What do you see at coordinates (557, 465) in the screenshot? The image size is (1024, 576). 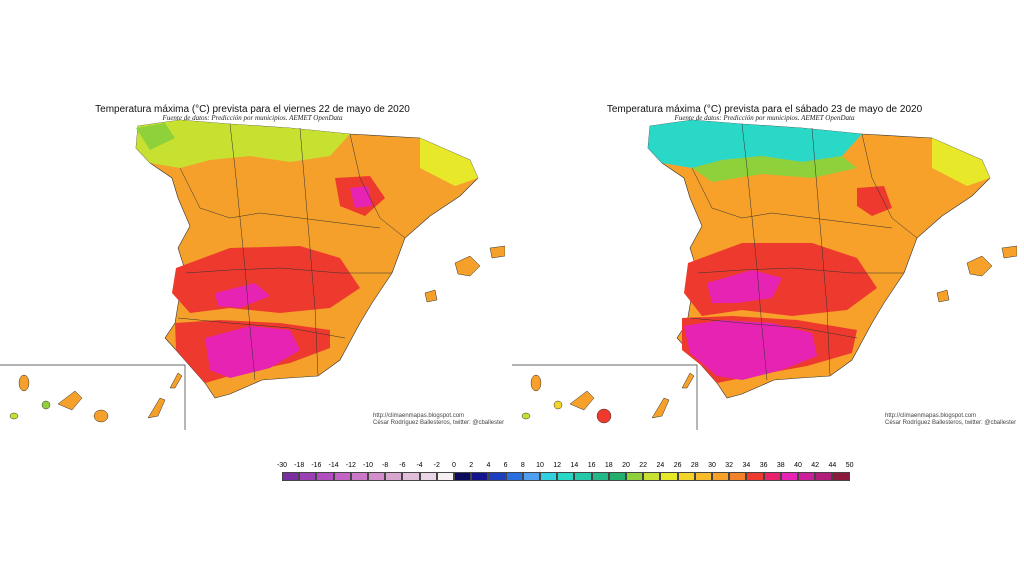 I see `legend-tick-label: 12` at bounding box center [557, 465].